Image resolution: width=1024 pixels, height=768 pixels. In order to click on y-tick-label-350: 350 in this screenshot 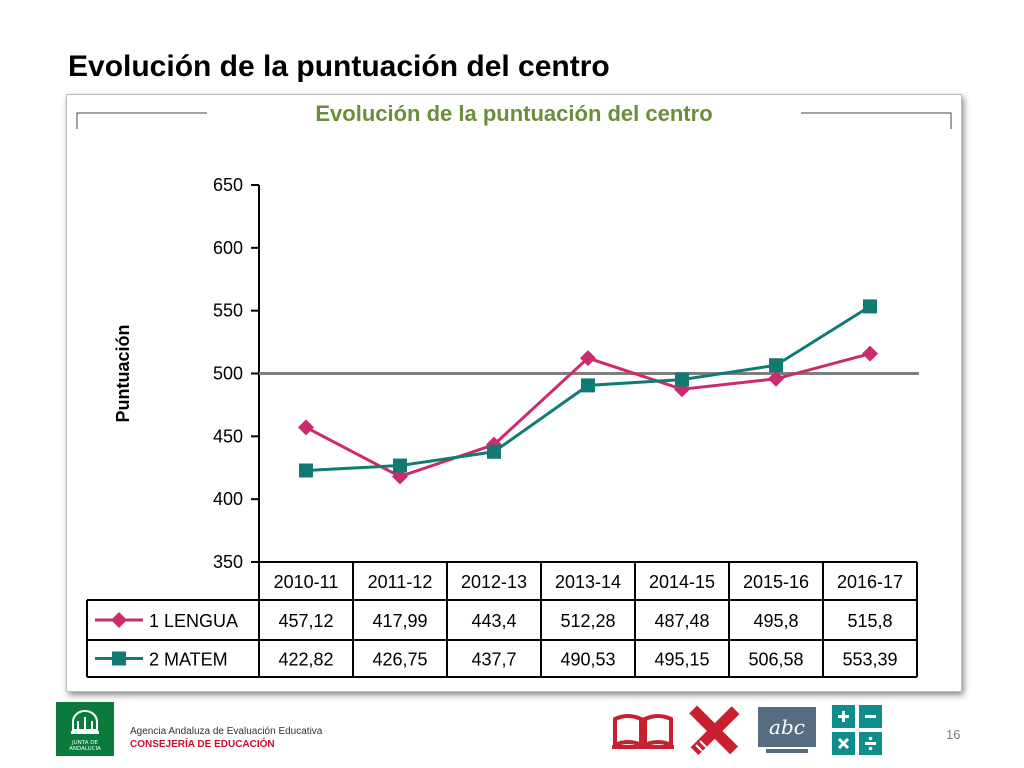, I will do `click(228, 562)`.